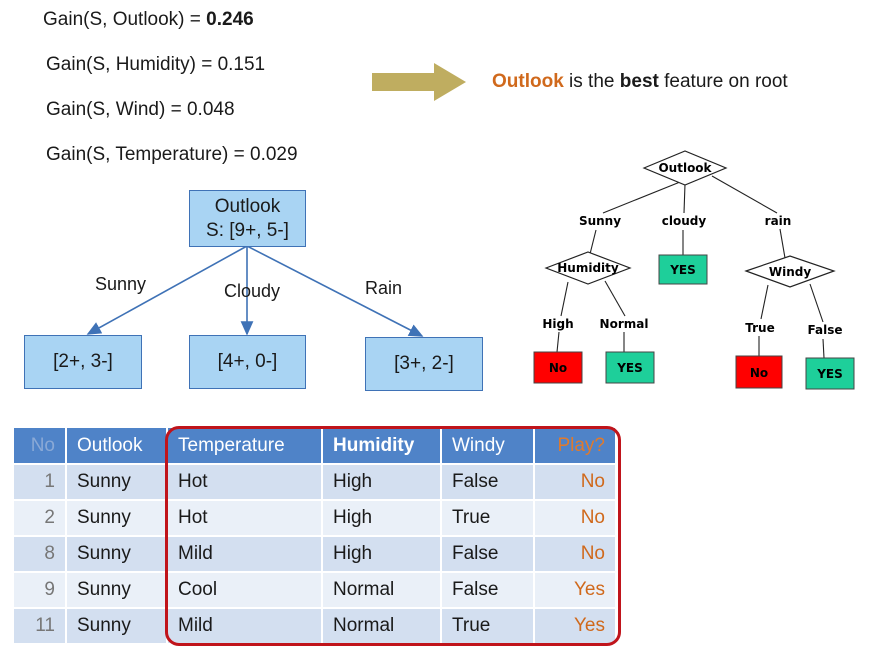 The height and width of the screenshot is (655, 881). Describe the element at coordinates (274, 154) in the screenshot. I see `gain-temperature-value: 0.029` at that location.